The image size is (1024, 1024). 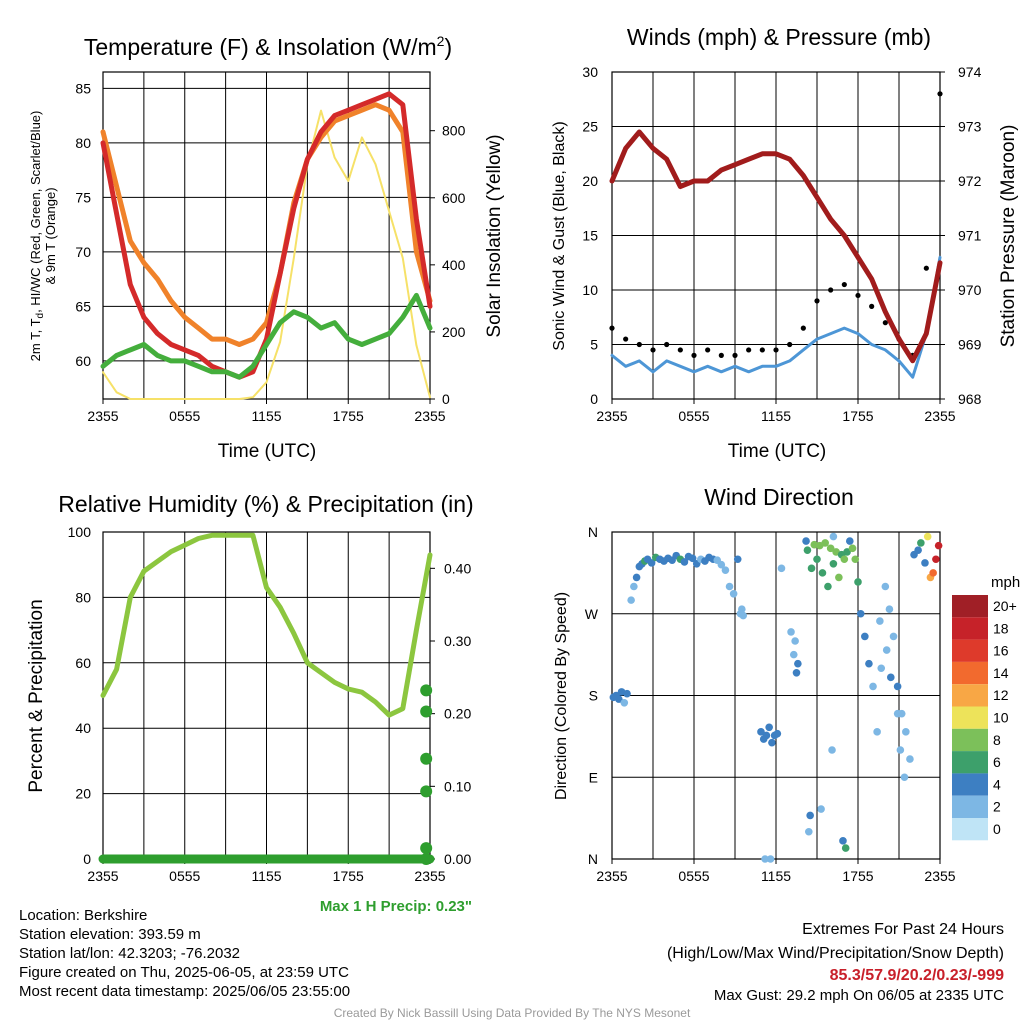 I want to click on max-precip-annotation: Max 1 H Precip: 0.23", so click(x=396, y=906).